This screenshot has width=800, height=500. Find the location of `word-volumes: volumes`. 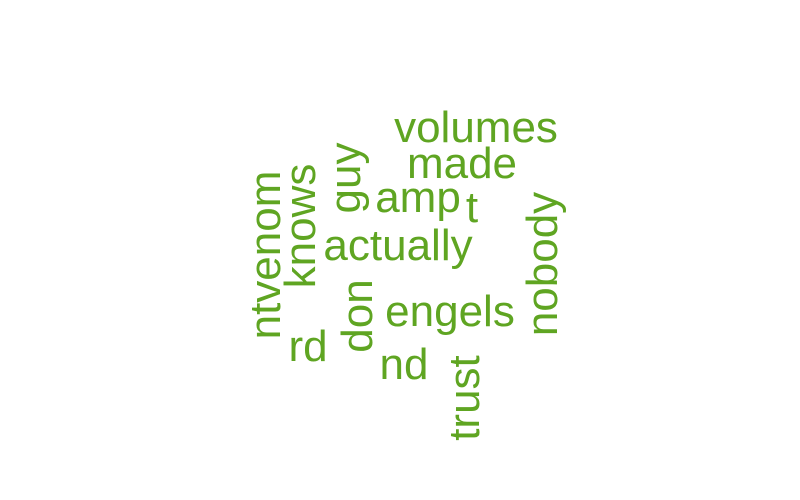

word-volumes: volumes is located at coordinates (476, 127).